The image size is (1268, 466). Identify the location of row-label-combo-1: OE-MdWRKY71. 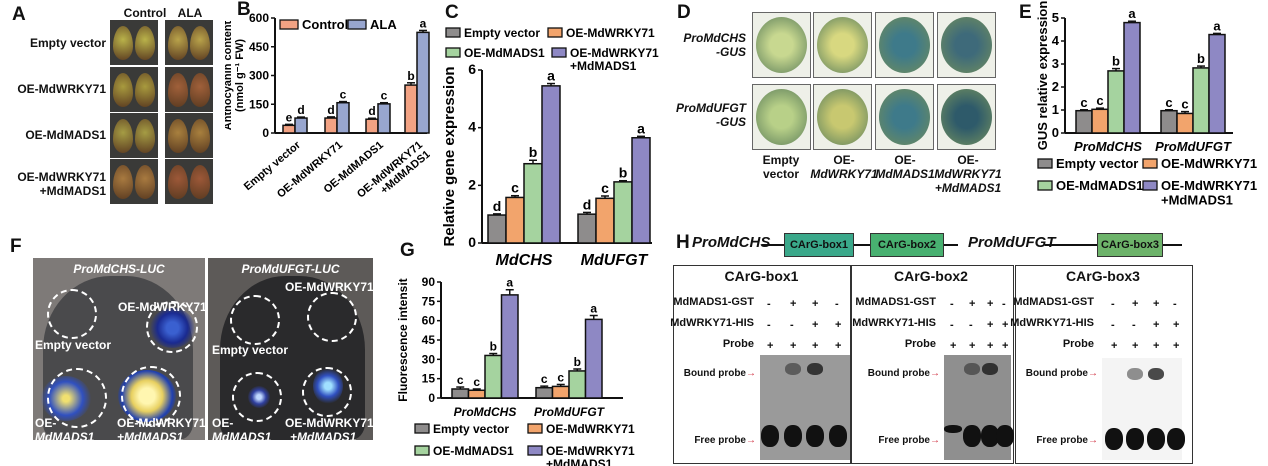
(61, 177).